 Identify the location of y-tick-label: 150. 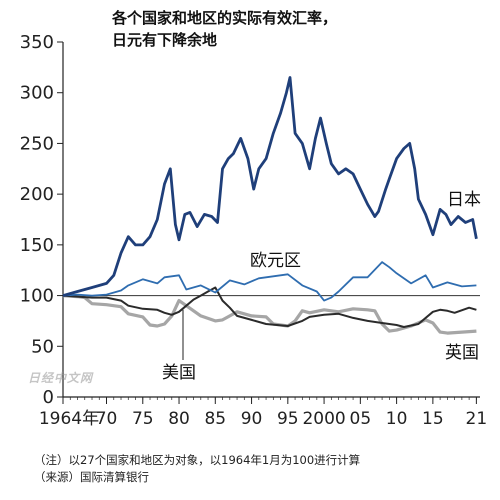
(37, 245).